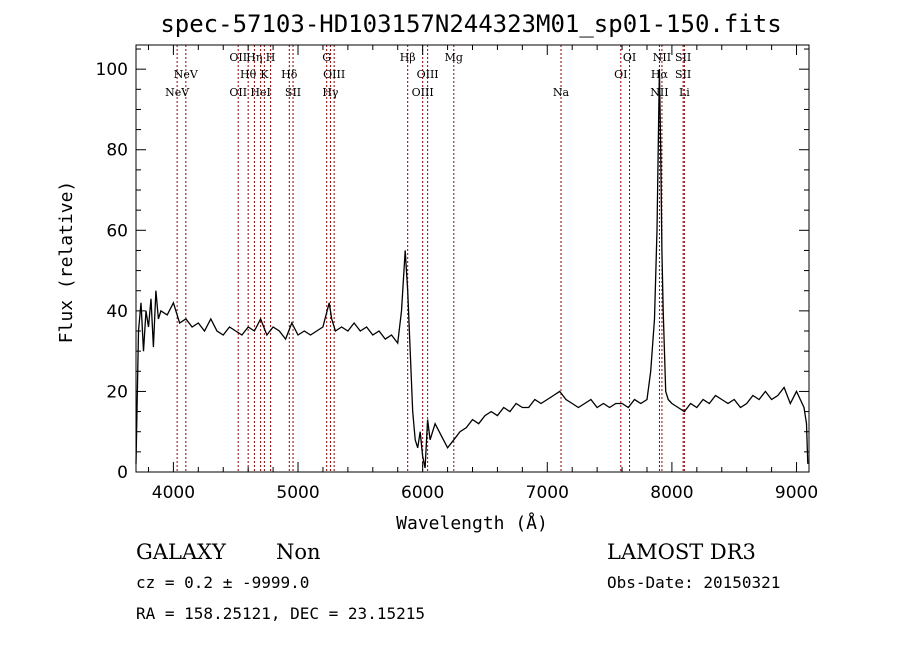 The width and height of the screenshot is (900, 649). What do you see at coordinates (561, 92) in the screenshot?
I see `line-marker-label: Na` at bounding box center [561, 92].